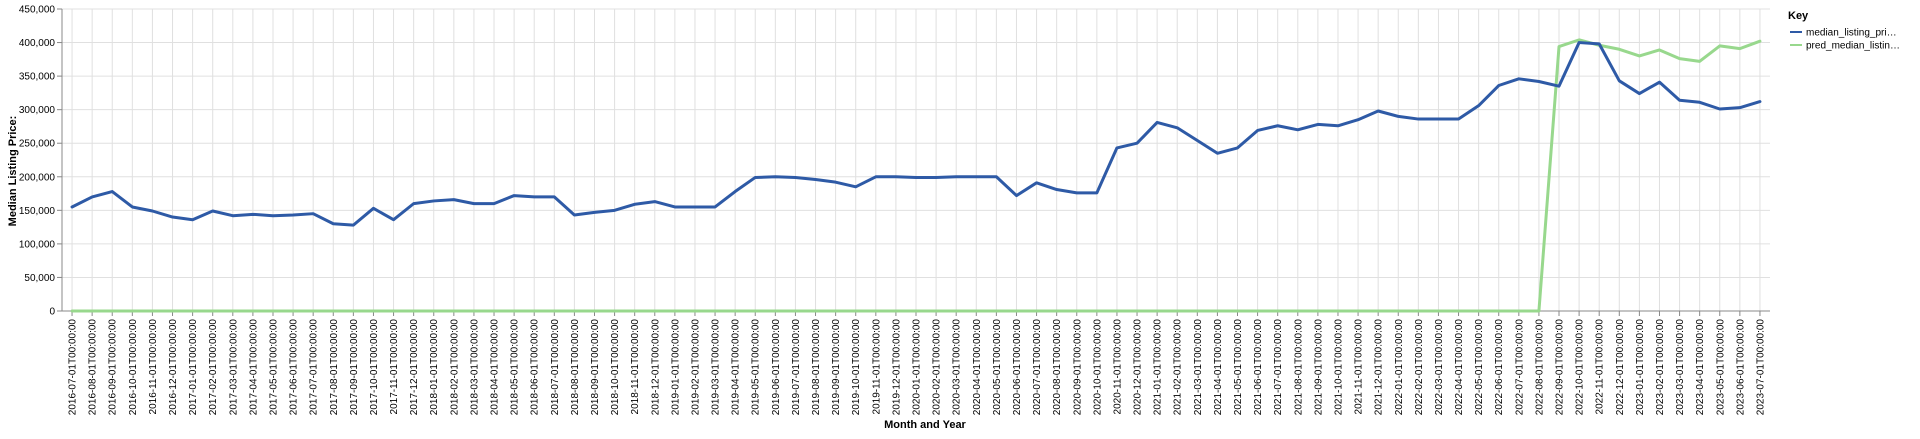 This screenshot has height=439, width=1920. What do you see at coordinates (917, 367) in the screenshot?
I see `x-tick-label: 2020-01-01T00:00:00` at bounding box center [917, 367].